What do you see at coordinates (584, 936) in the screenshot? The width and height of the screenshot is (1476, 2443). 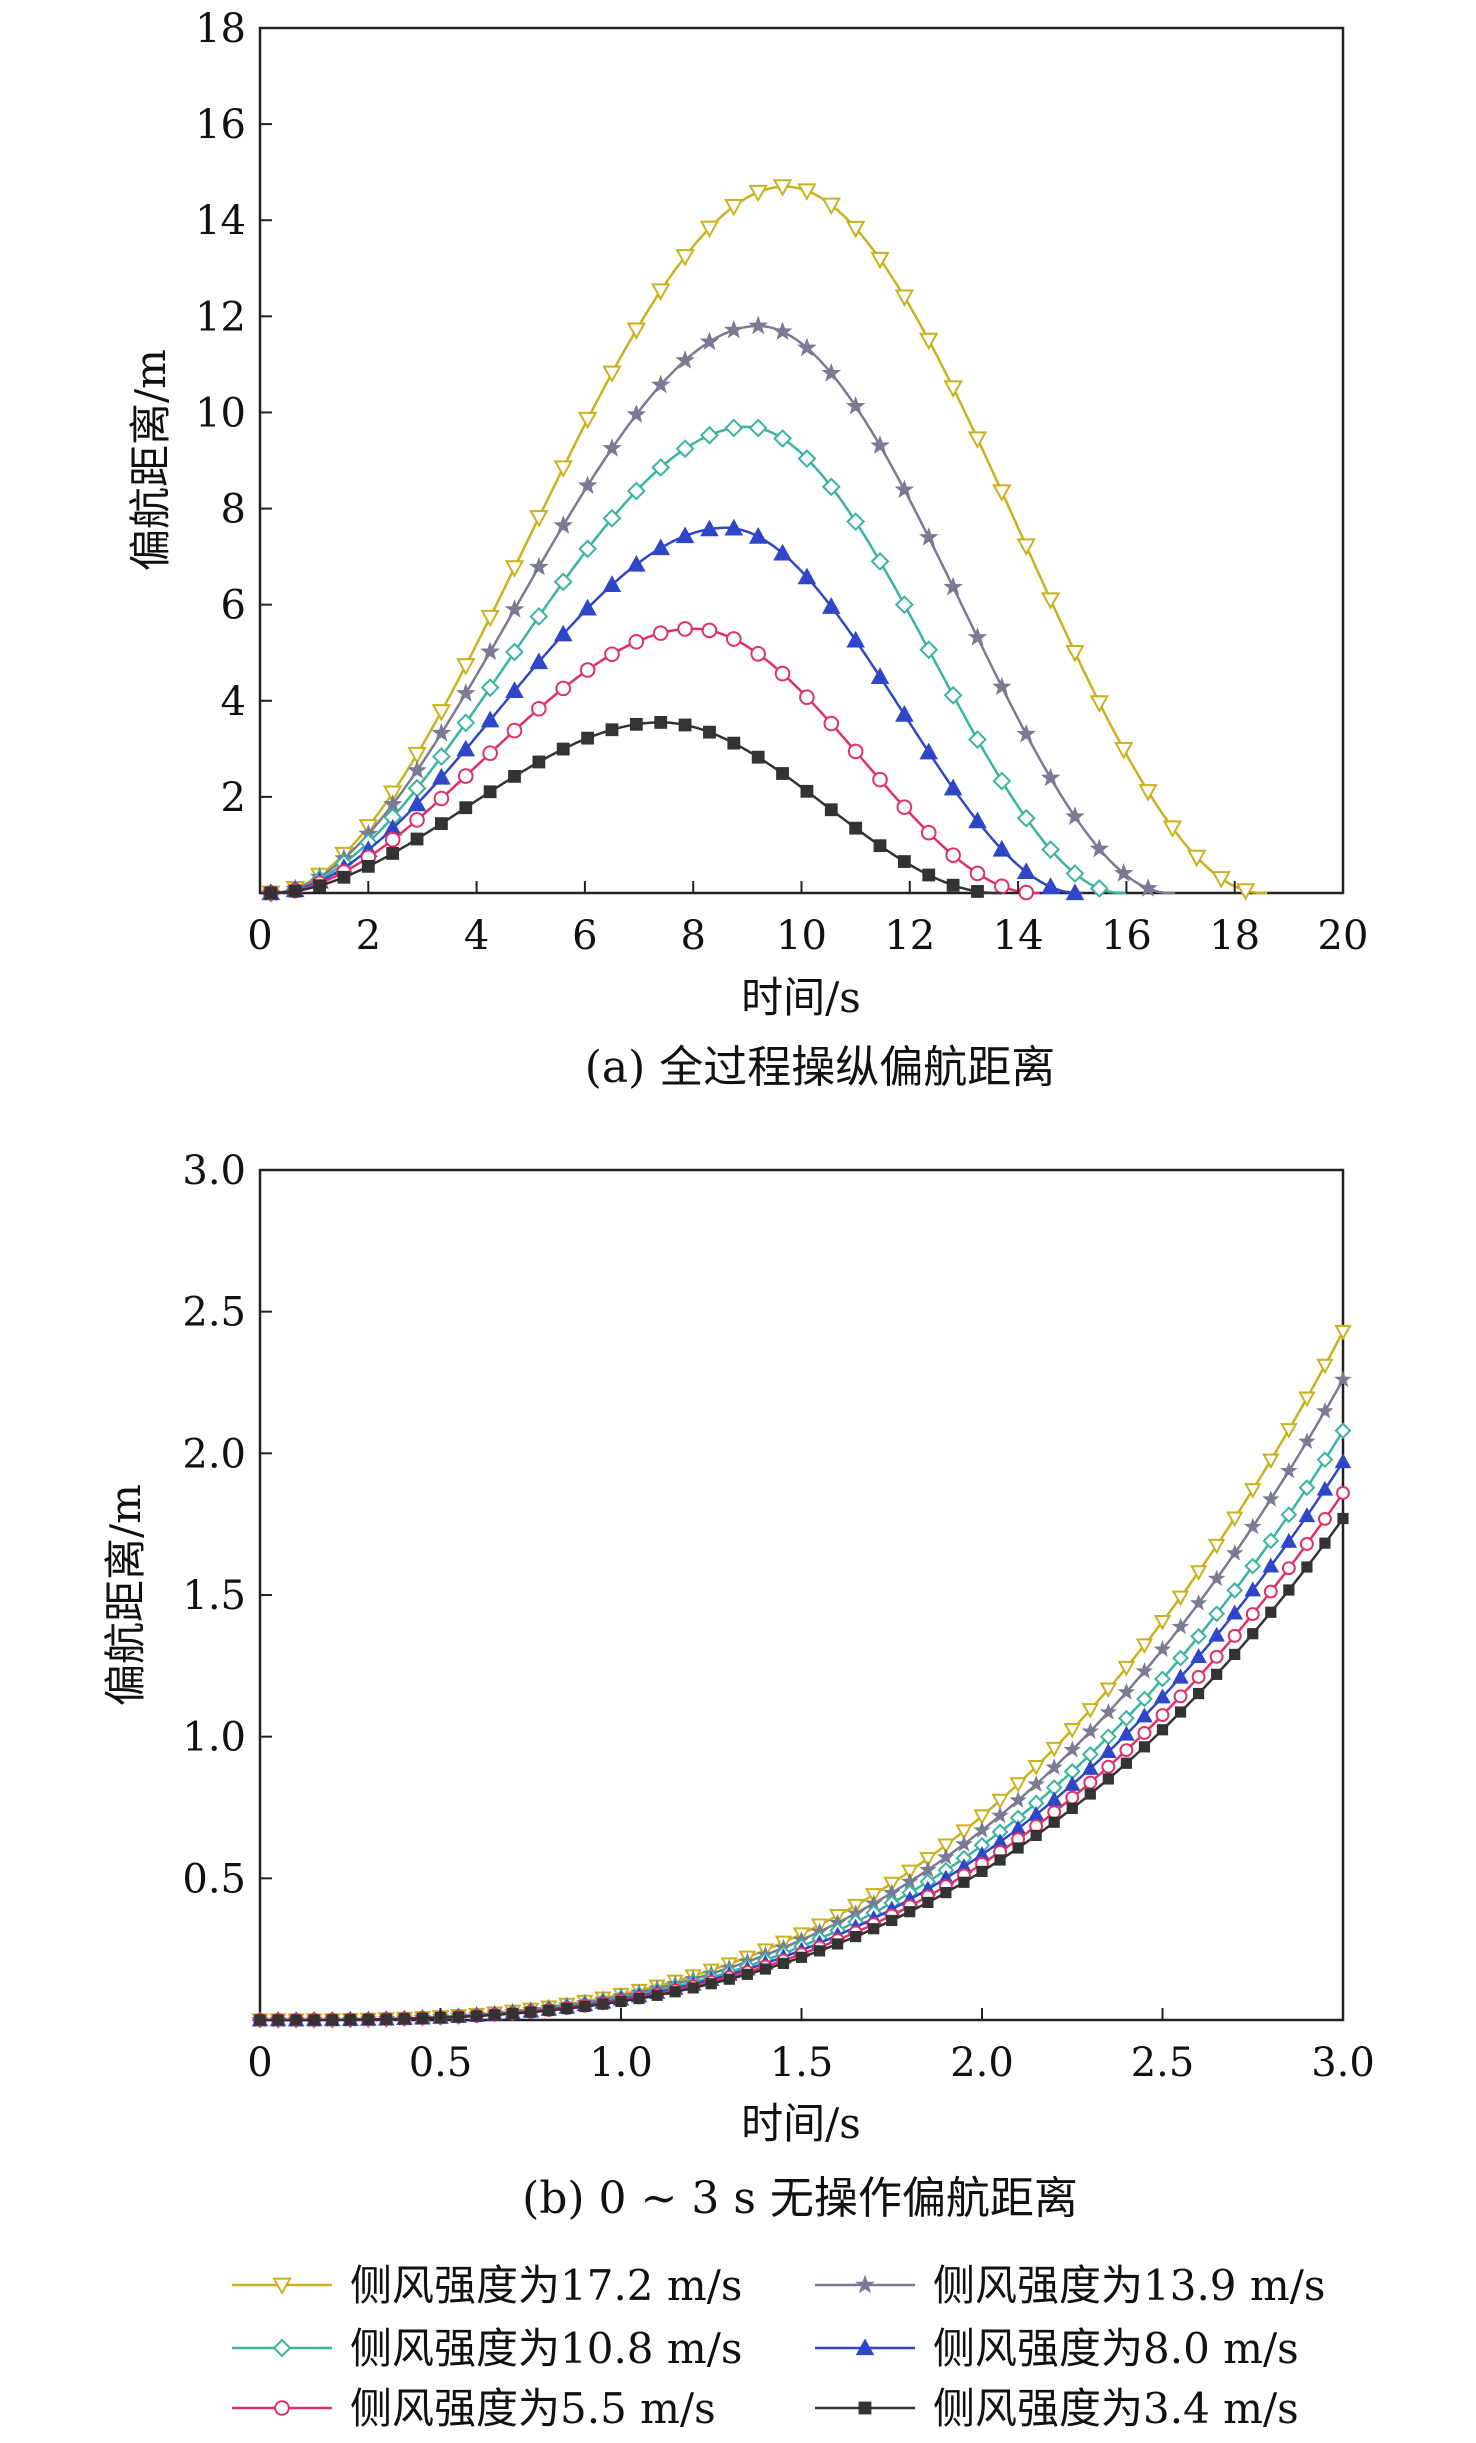 I see `chart-a-x-tick-label: 6` at bounding box center [584, 936].